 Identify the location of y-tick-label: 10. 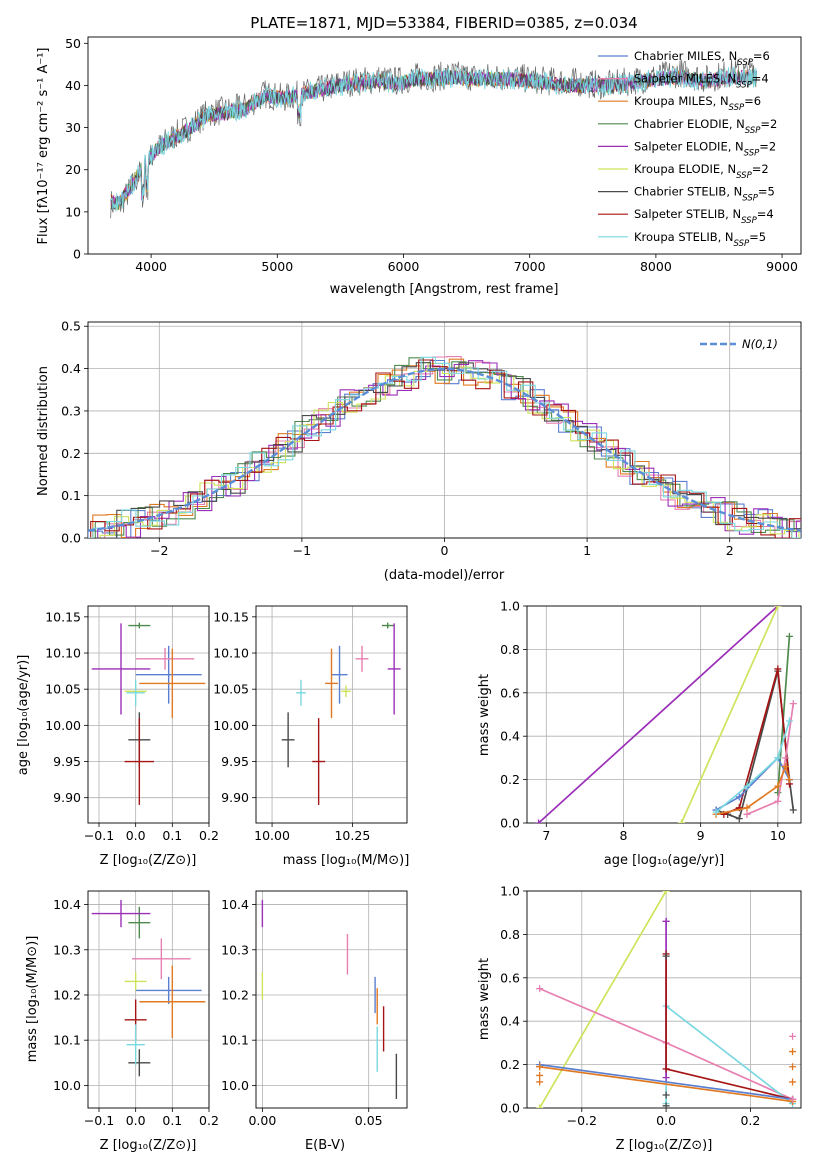
(73, 211).